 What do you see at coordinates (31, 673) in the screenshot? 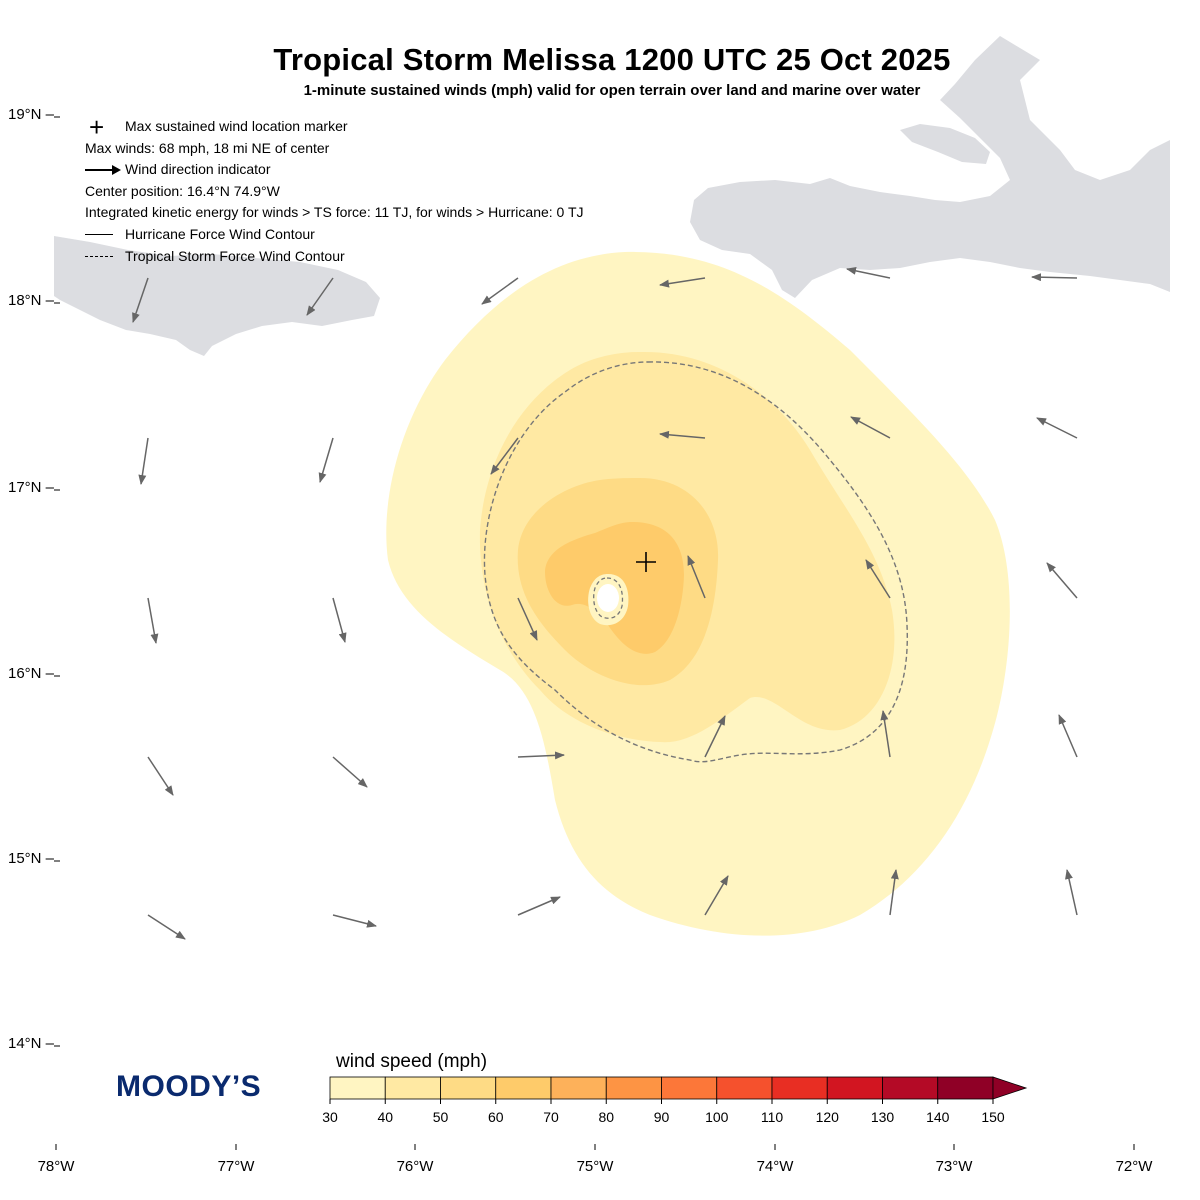
I see `lat-label-16: 16°N` at bounding box center [31, 673].